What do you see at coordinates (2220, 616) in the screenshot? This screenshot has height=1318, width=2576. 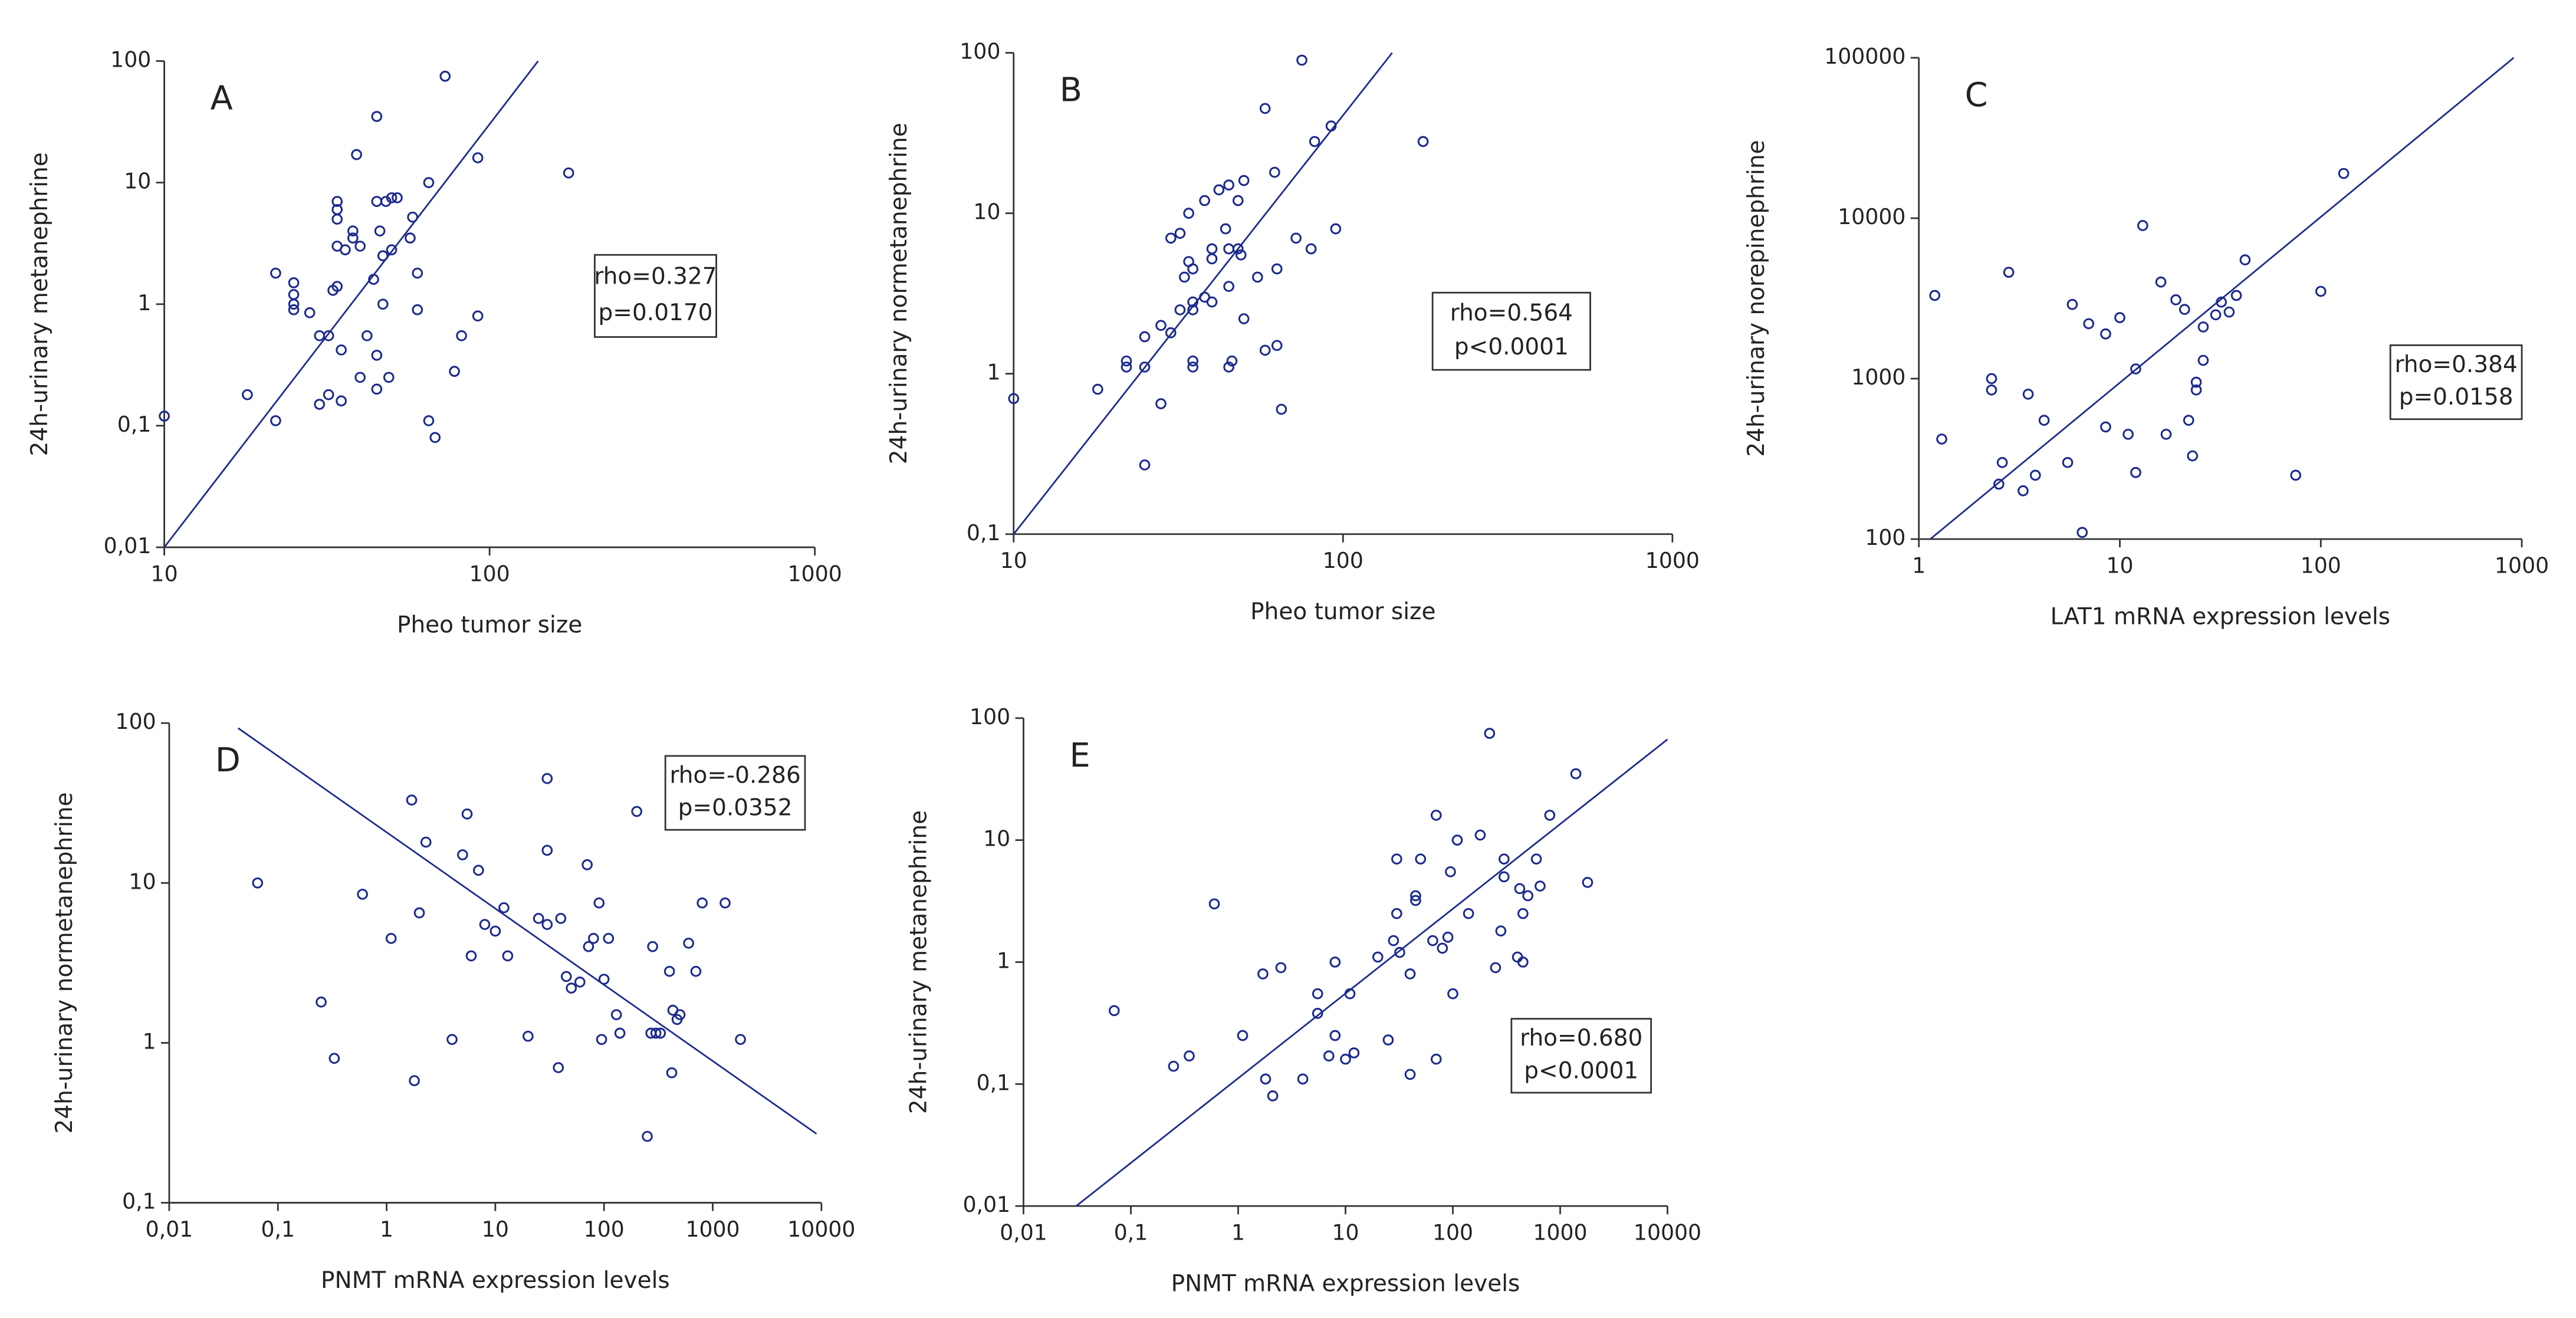 I see `x-axis-label: LAT1 mRNA expression levels` at bounding box center [2220, 616].